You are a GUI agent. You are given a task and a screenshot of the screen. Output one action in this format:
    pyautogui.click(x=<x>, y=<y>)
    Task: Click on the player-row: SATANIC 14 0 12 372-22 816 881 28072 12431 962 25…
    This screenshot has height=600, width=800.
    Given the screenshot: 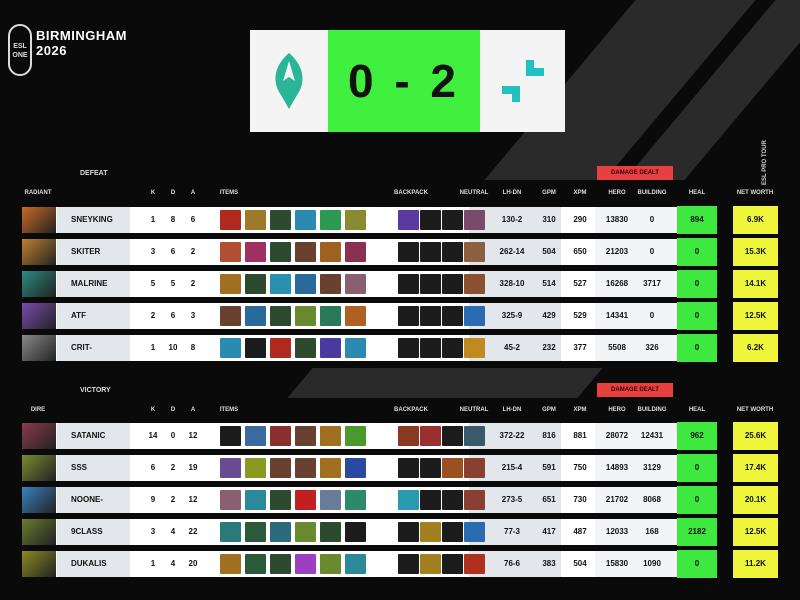 What is the action you would take?
    pyautogui.click(x=400, y=436)
    